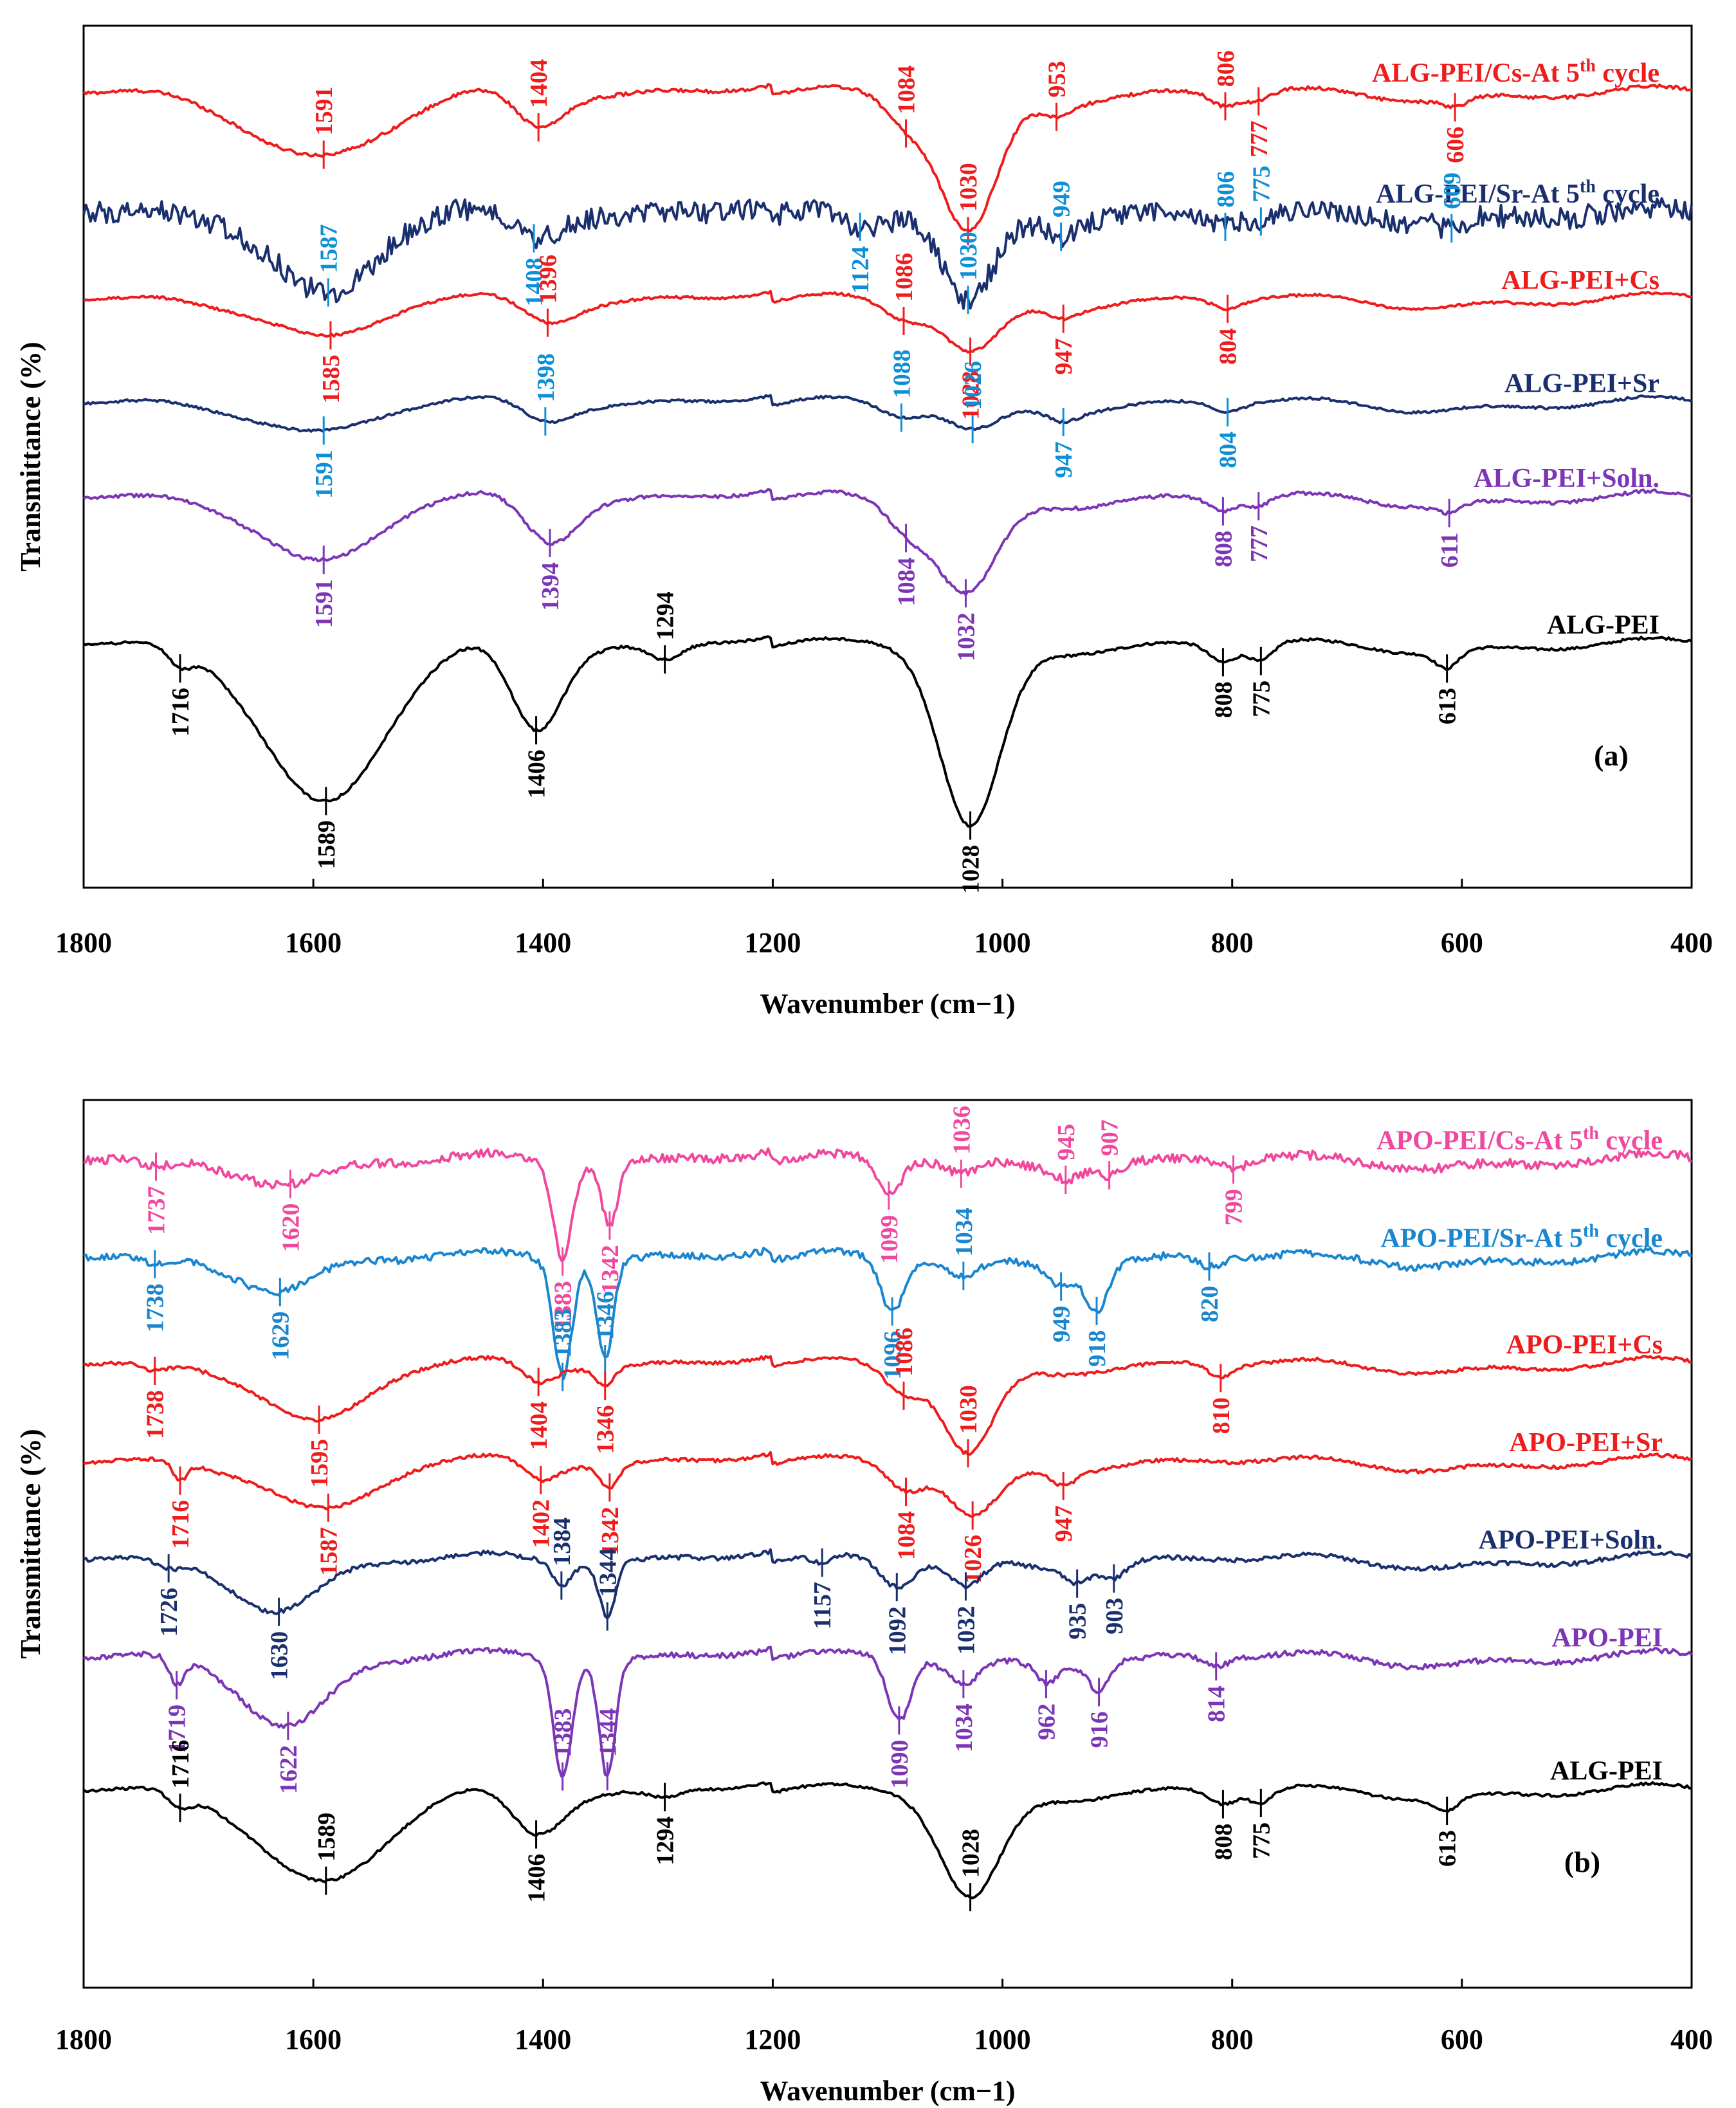  I want to click on x-axis-title-a: Wavenumber (cm−1), so click(888, 1004).